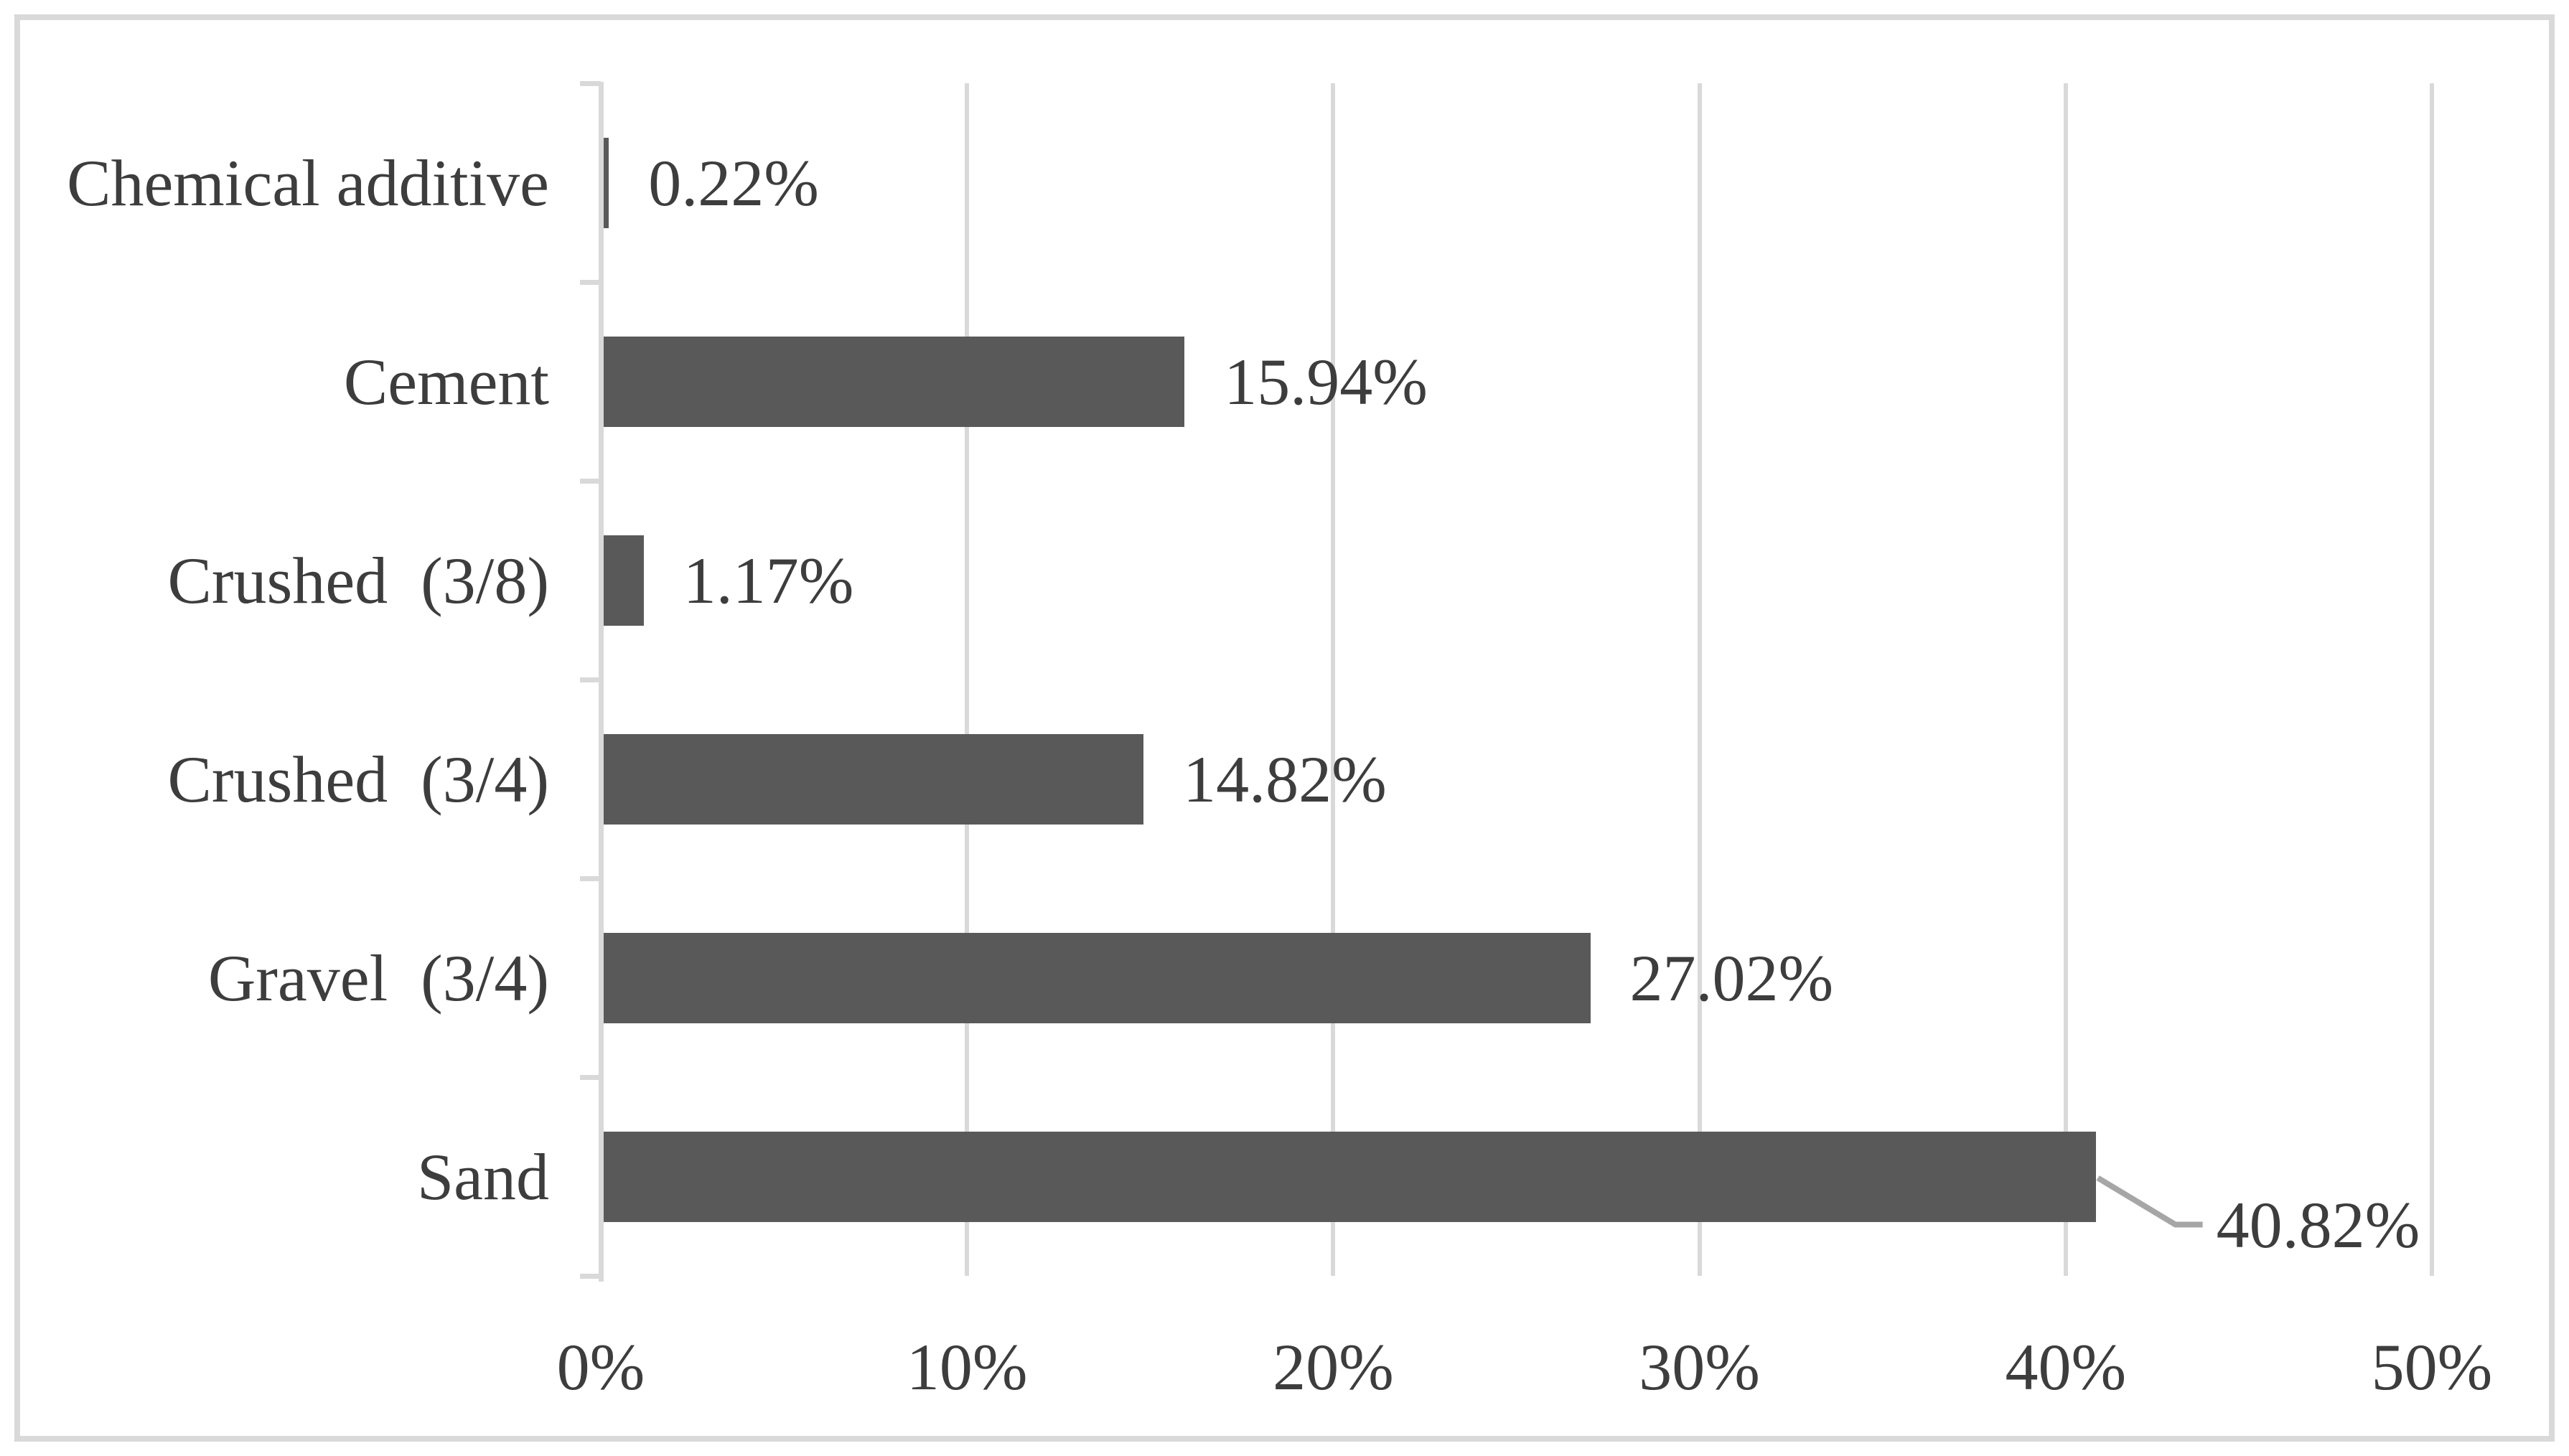  Describe the element at coordinates (2432, 1367) in the screenshot. I see `x-axis-tick-label: 50%` at that location.